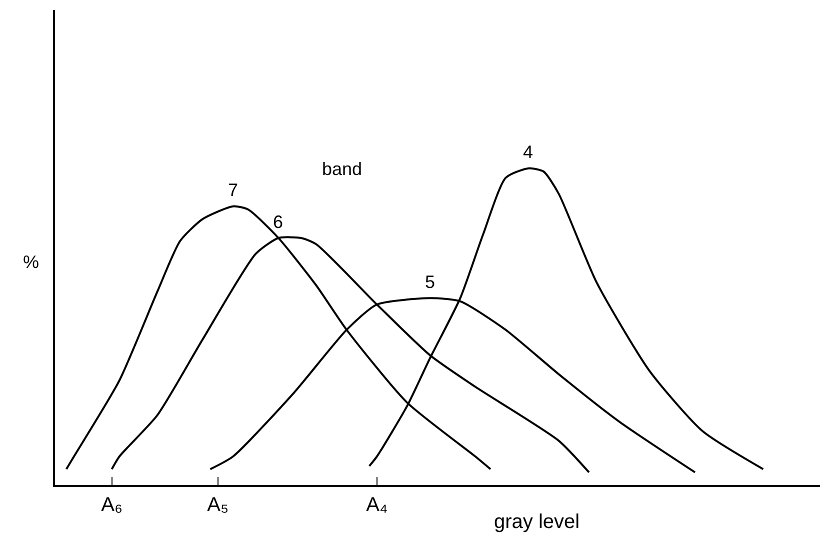 This screenshot has height=547, width=823. What do you see at coordinates (342, 169) in the screenshot?
I see `annotation: band` at bounding box center [342, 169].